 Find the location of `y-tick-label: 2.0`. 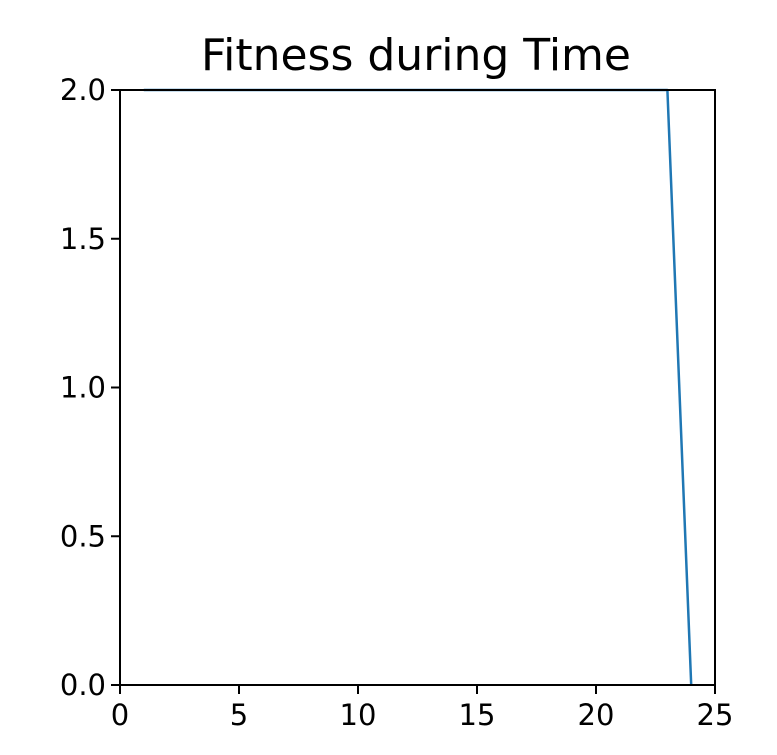

y-tick-label: 2.0 is located at coordinates (83, 90).